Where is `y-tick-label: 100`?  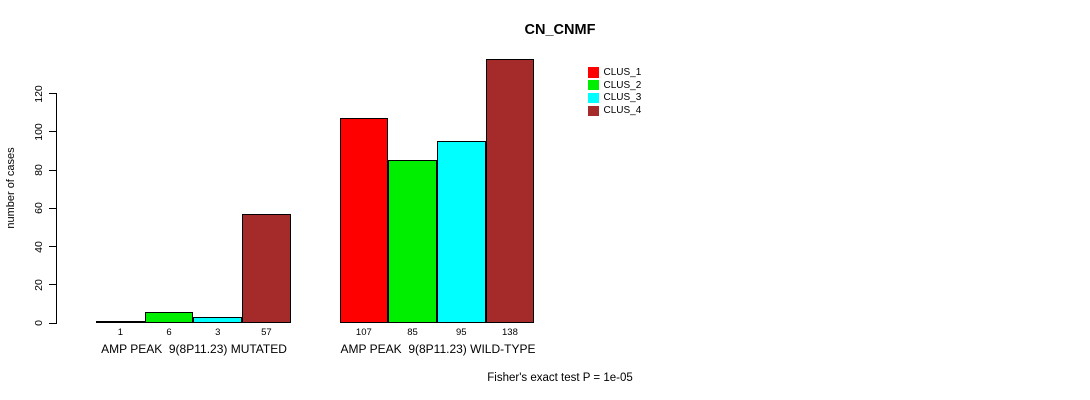
y-tick-label: 100 is located at coordinates (39, 132).